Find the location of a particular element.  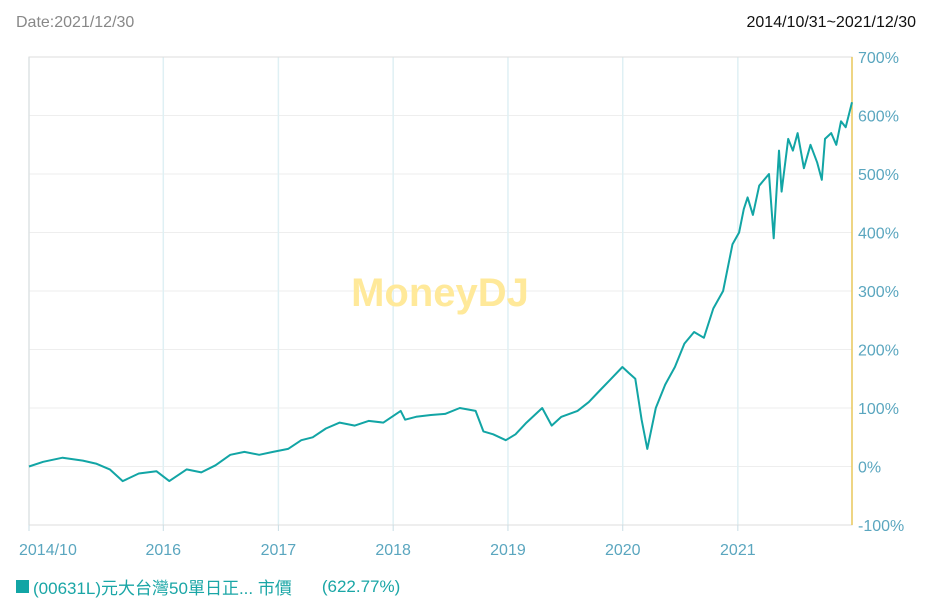

y-tick-label: 600% is located at coordinates (878, 117).